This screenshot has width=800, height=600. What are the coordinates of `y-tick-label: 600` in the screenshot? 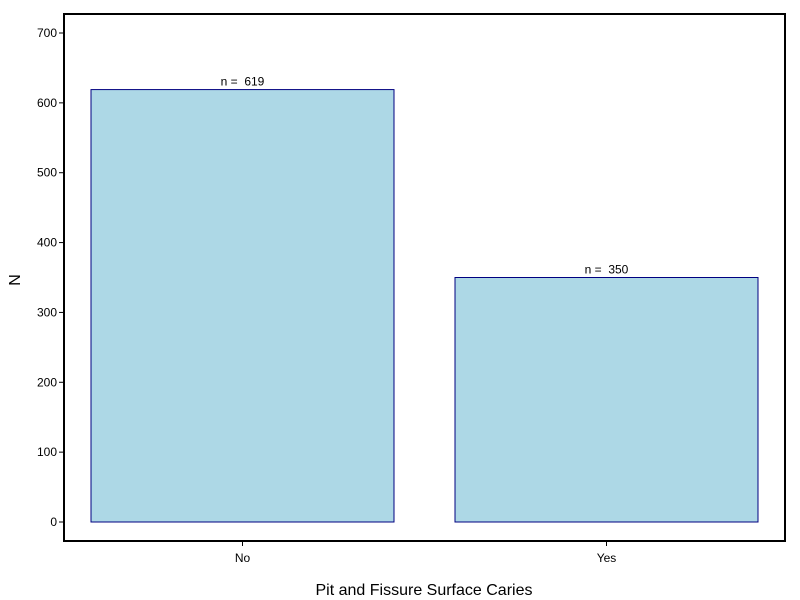 It's located at (47, 103).